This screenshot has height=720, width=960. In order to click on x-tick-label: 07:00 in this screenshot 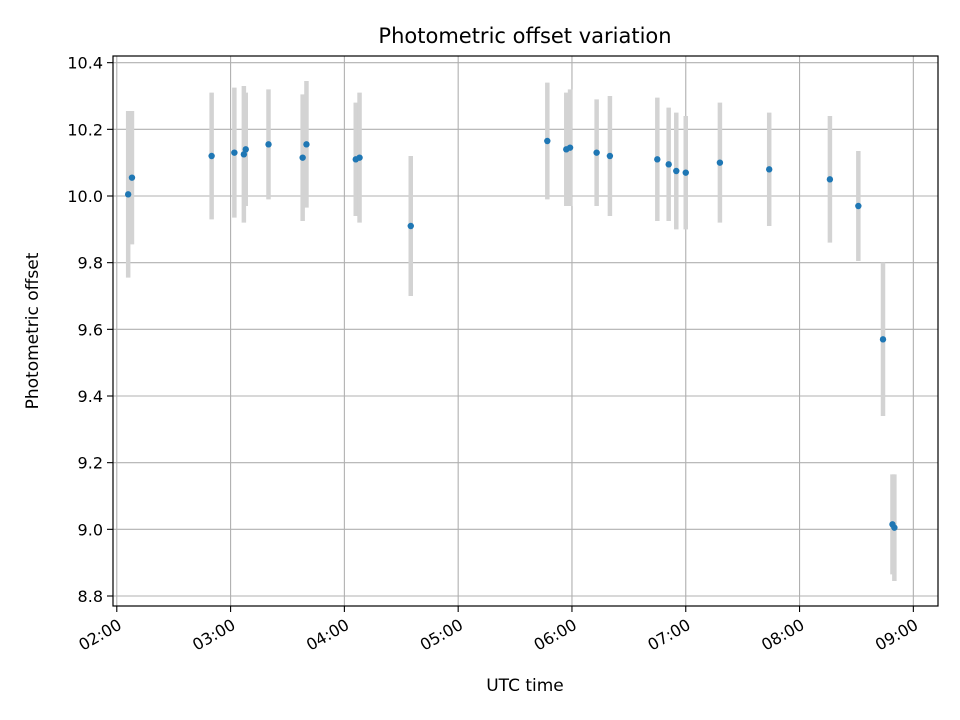, I will do `click(668, 635)`.